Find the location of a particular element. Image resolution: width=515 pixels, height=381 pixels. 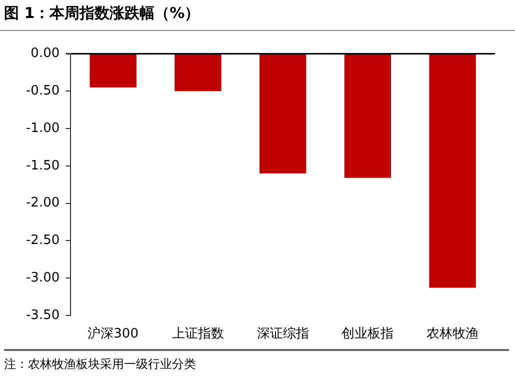

y-tick-label: -0.50 is located at coordinates (43, 91).